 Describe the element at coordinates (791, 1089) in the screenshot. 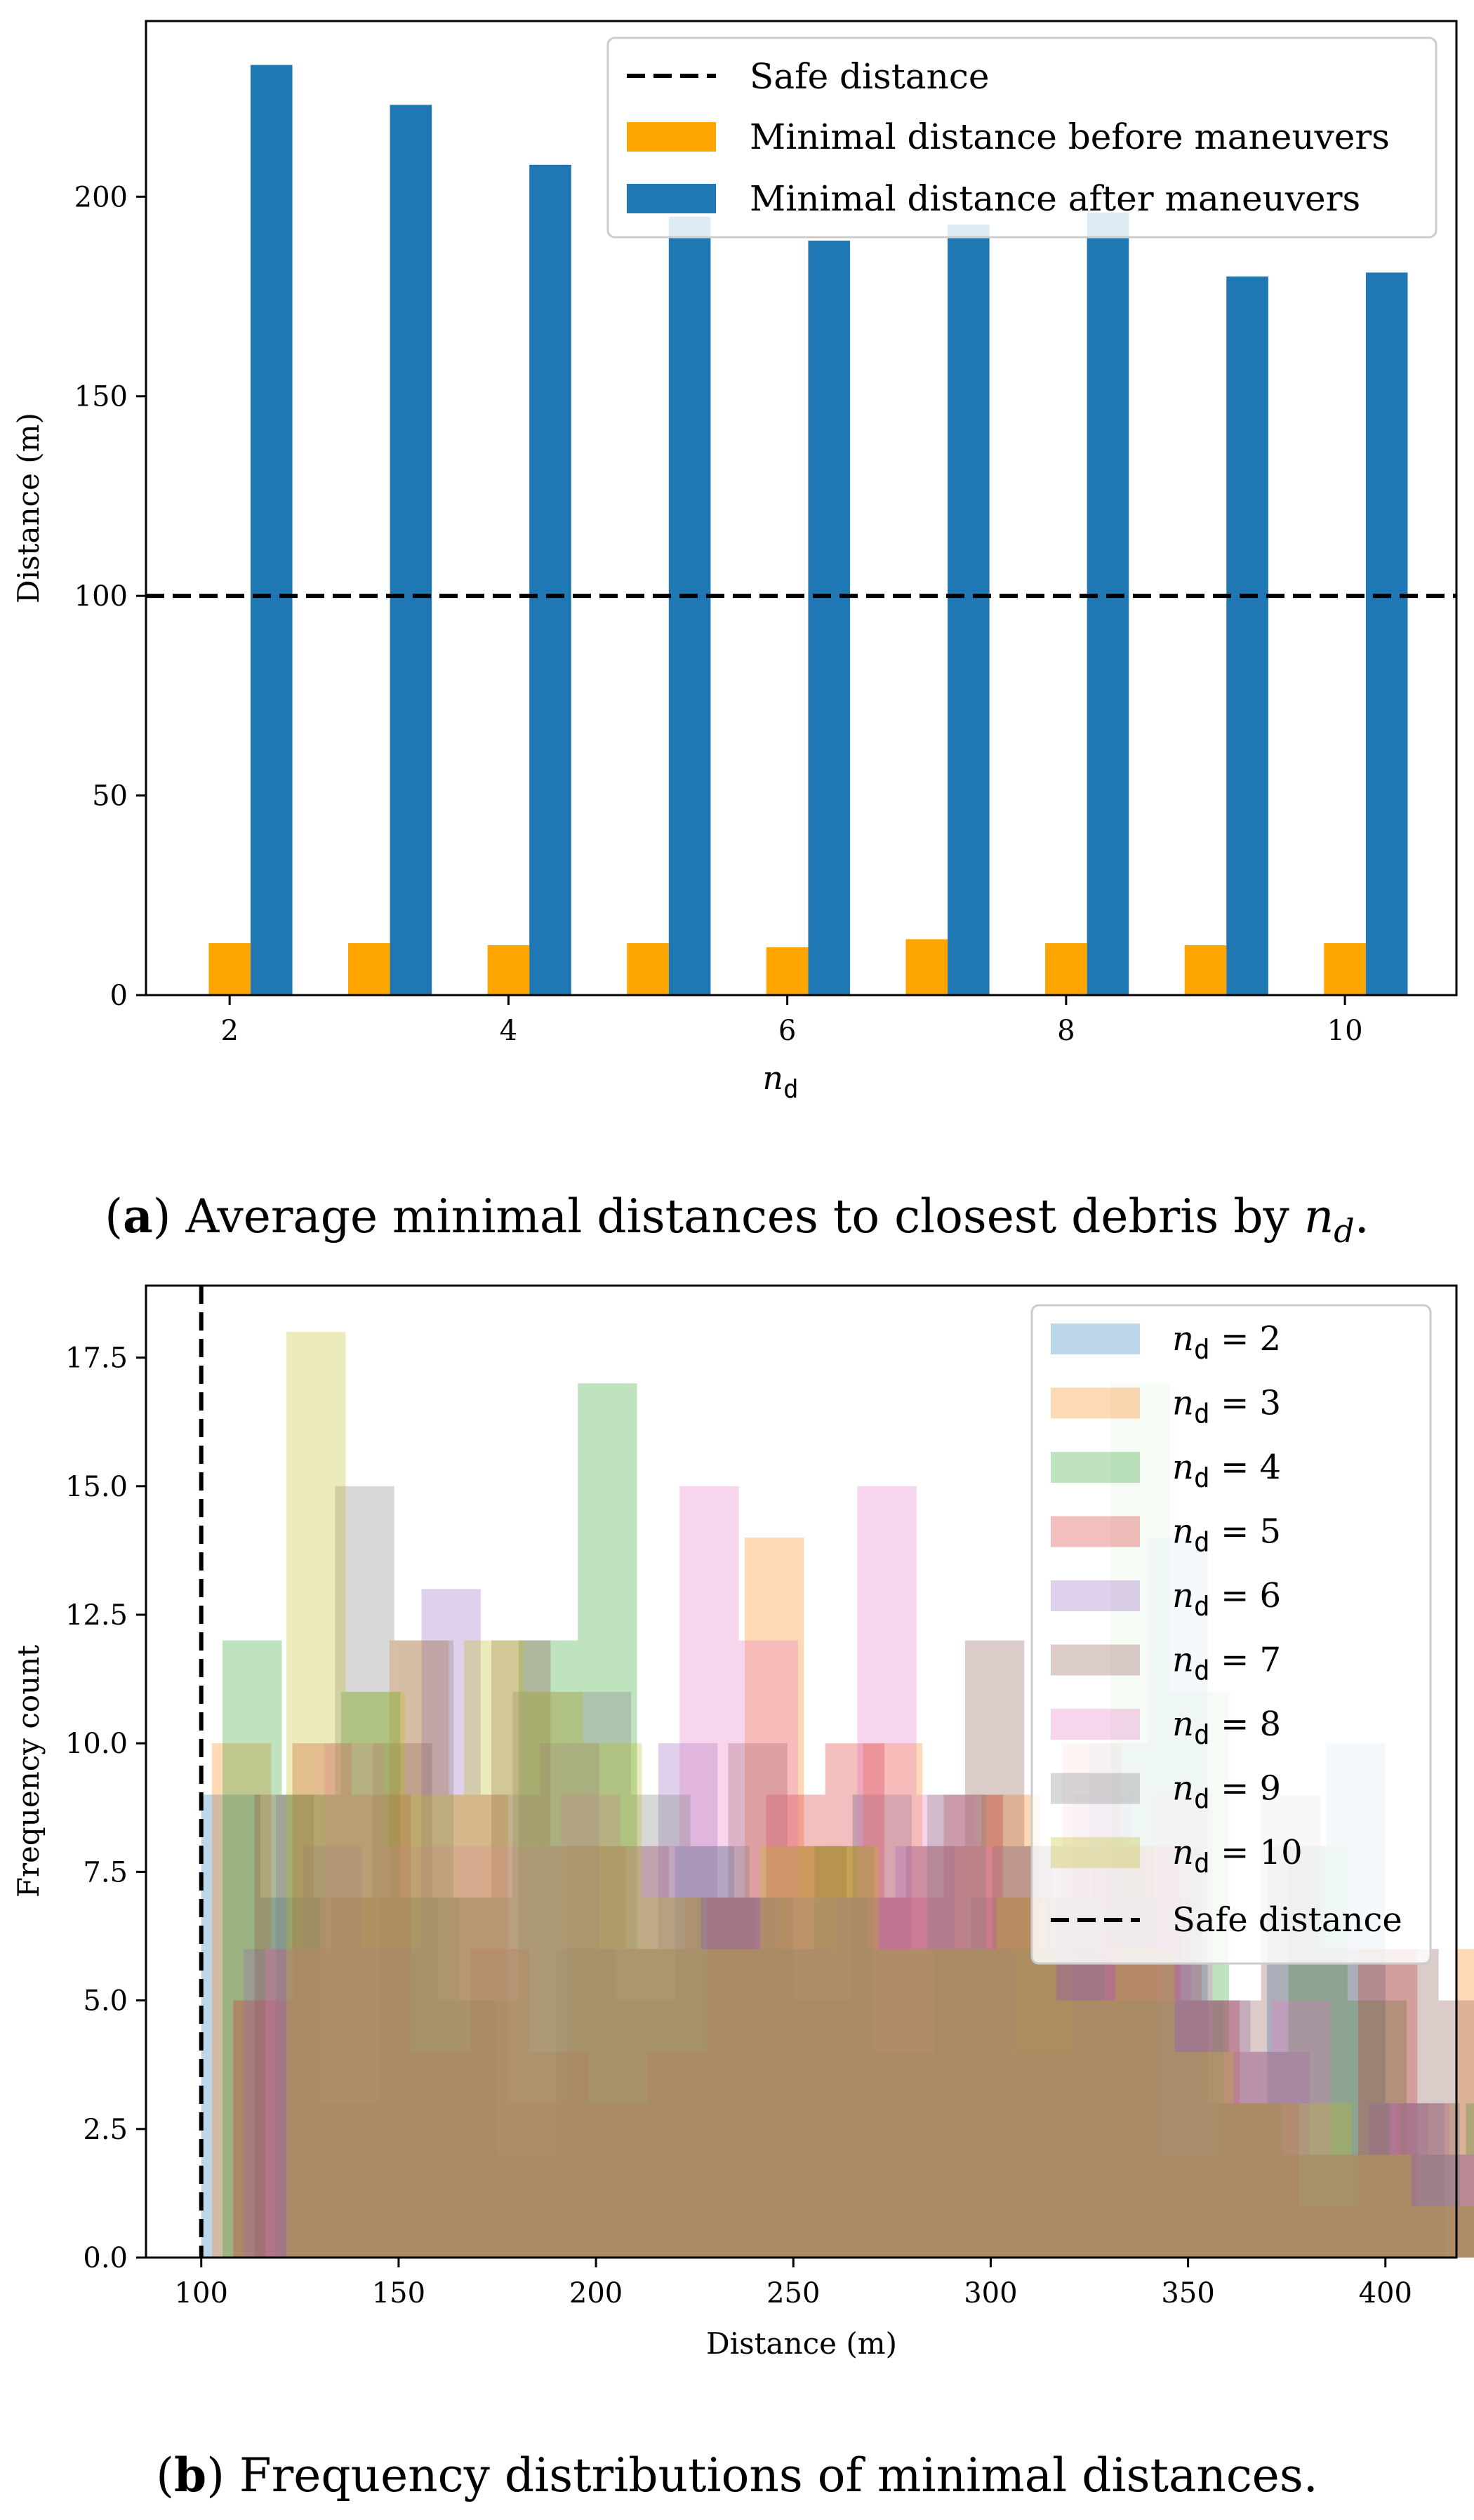

I see `x-axis-label-a-sub: d` at that location.